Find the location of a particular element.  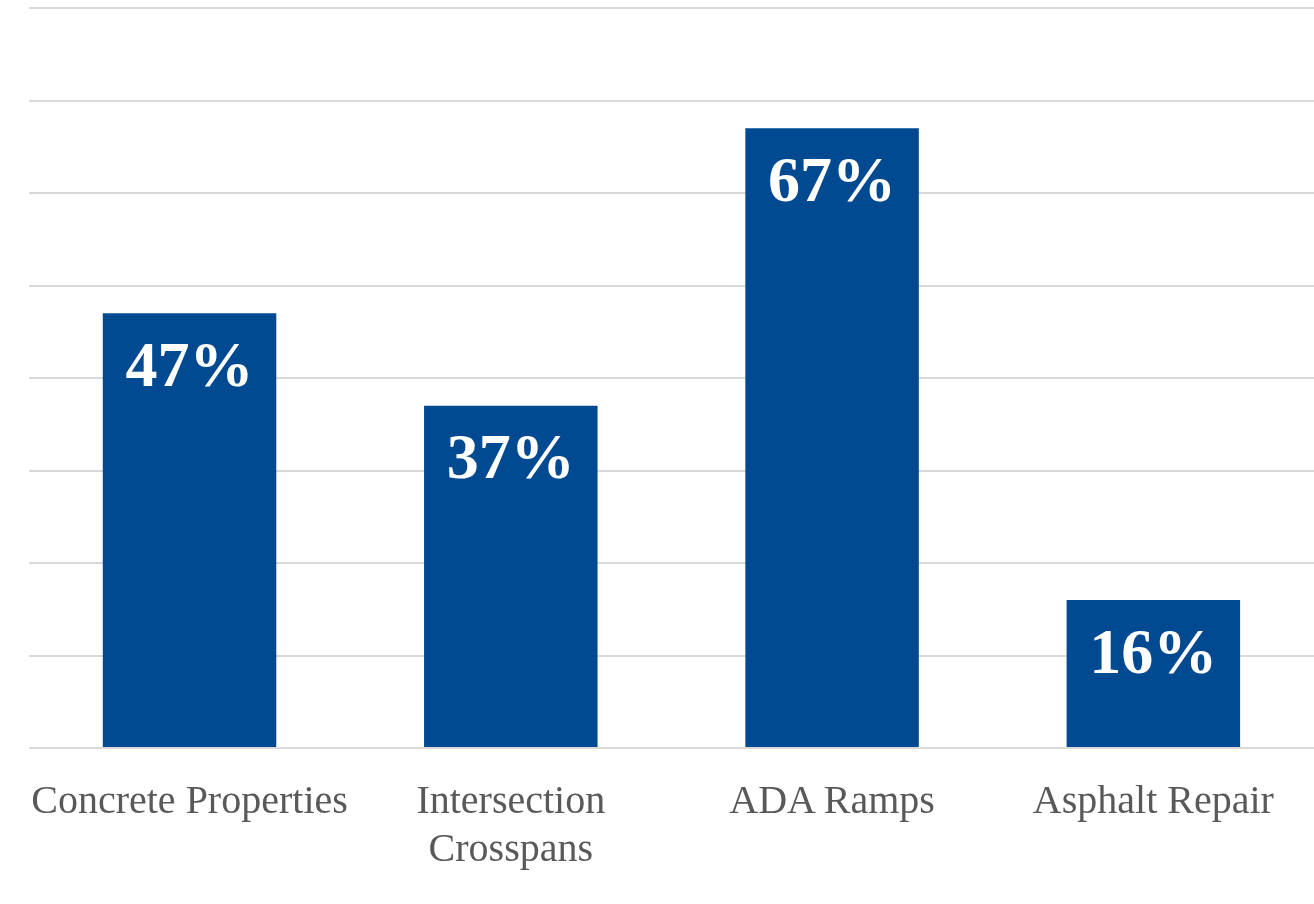

x-tick-label: Concrete Properties is located at coordinates (189, 799).